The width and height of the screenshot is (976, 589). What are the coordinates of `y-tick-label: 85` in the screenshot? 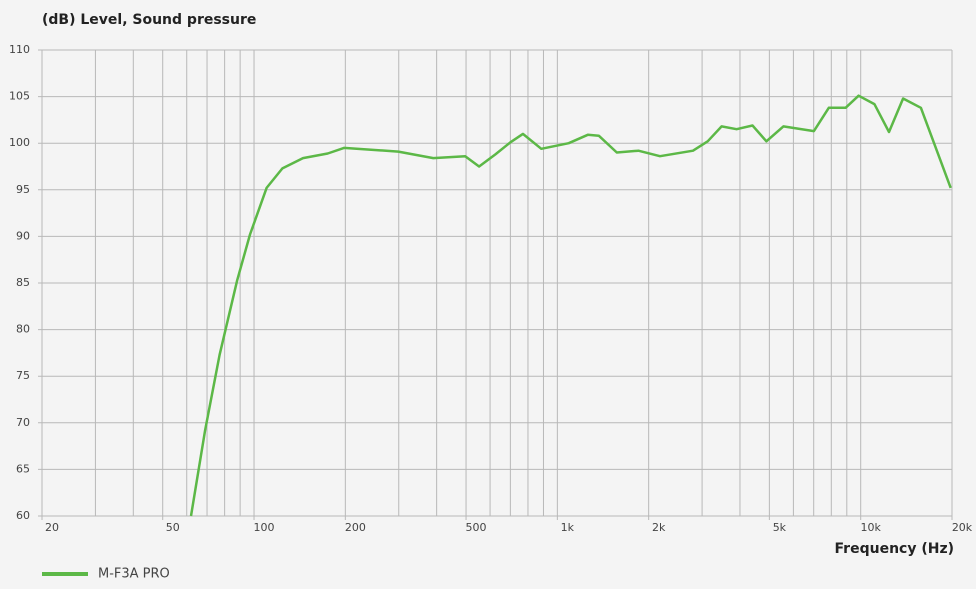 It's located at (23, 282).